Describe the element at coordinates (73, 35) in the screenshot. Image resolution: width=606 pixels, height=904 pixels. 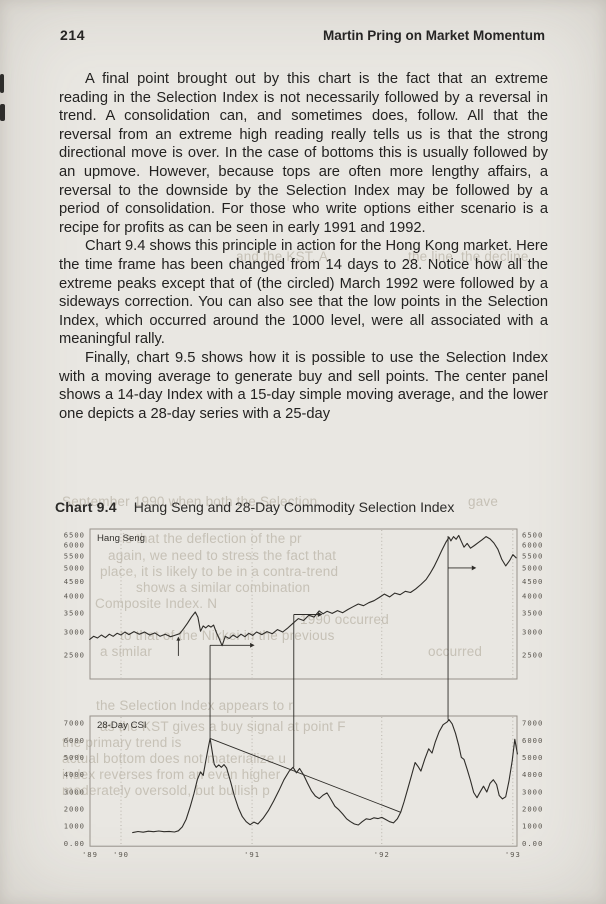
I see `page-number: 214` at that location.